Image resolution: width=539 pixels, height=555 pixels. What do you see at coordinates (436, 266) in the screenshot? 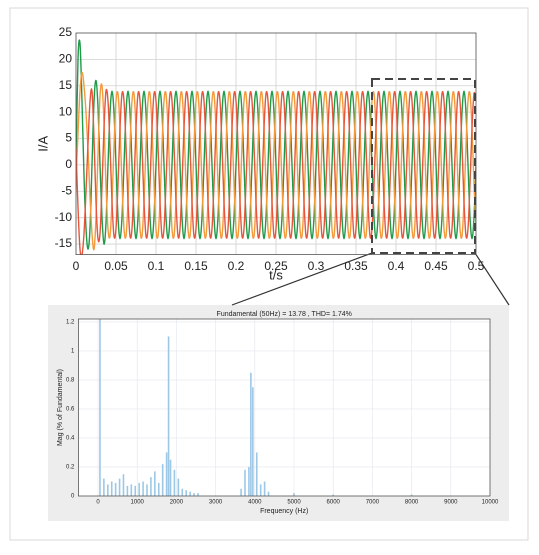
I see `x-tick-label: 0.45` at bounding box center [436, 266].